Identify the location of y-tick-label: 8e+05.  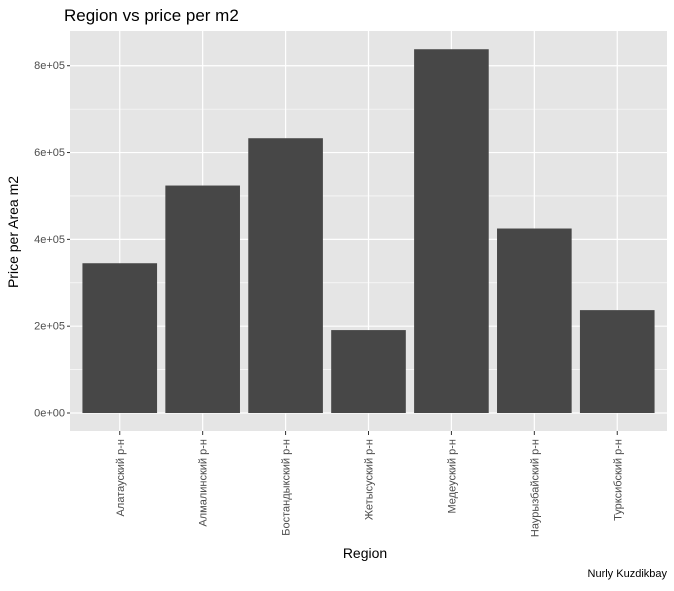
(49, 66).